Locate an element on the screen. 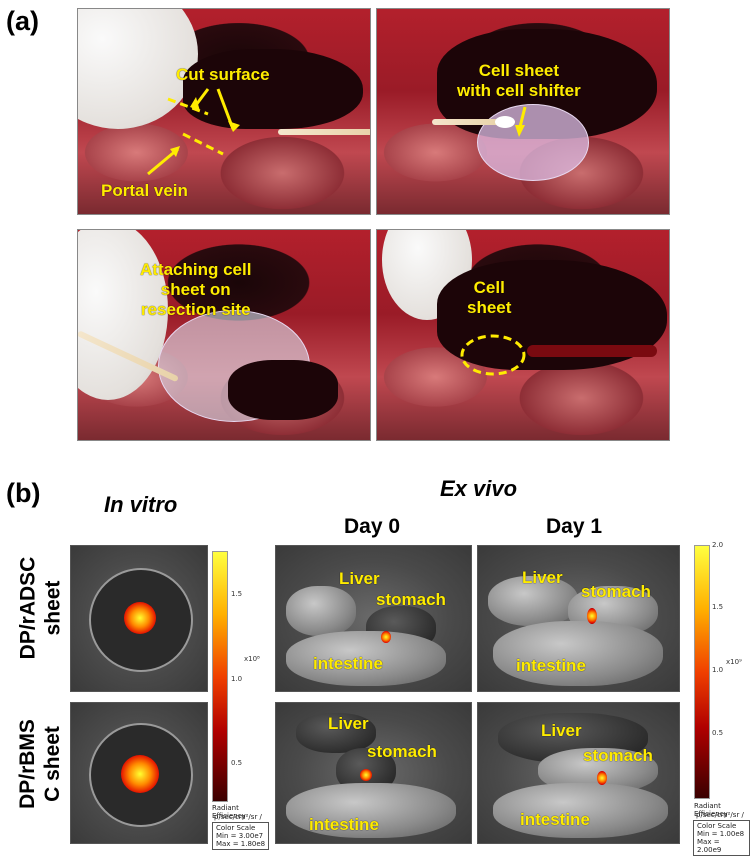 The height and width of the screenshot is (856, 750). cell-sheet is located at coordinates (533, 142).